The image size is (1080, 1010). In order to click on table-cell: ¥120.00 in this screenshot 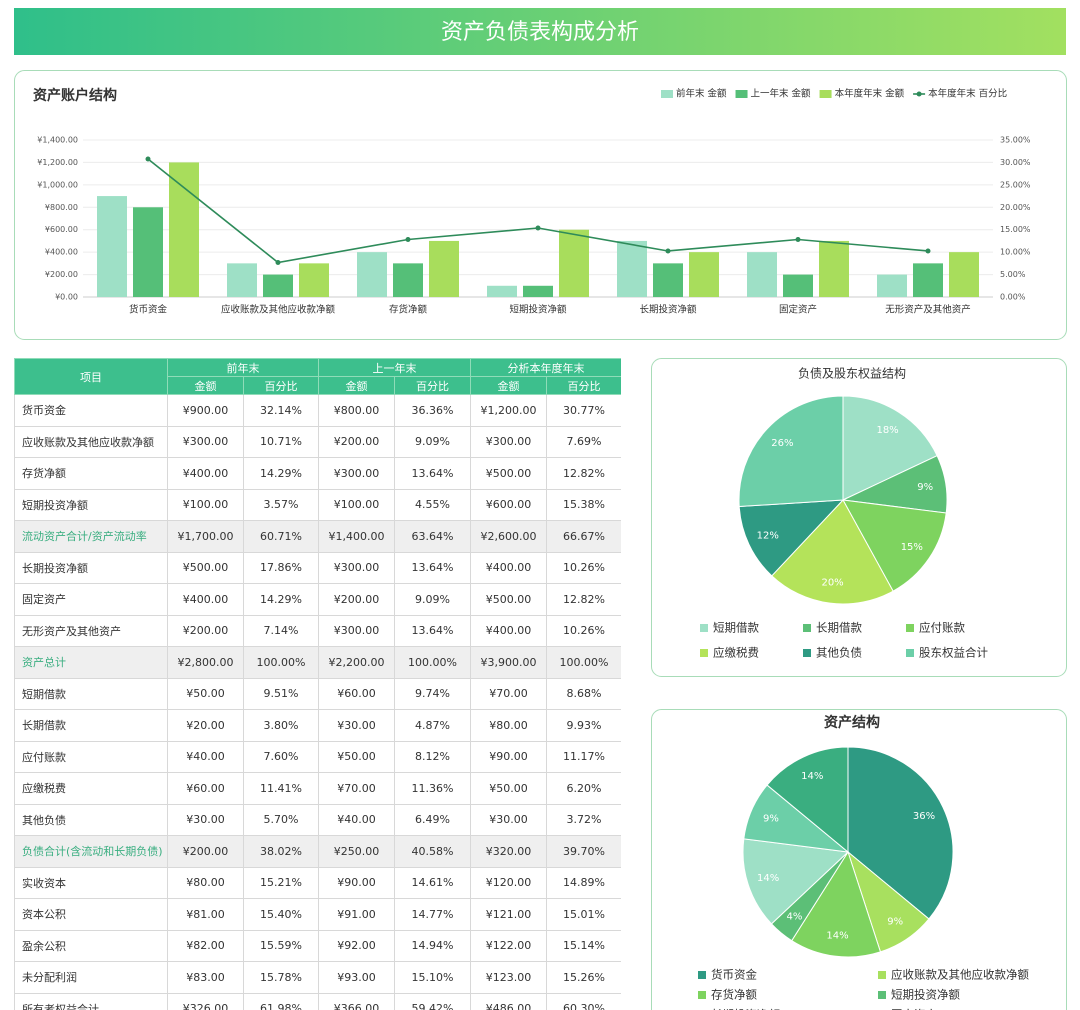, I will do `click(508, 882)`.